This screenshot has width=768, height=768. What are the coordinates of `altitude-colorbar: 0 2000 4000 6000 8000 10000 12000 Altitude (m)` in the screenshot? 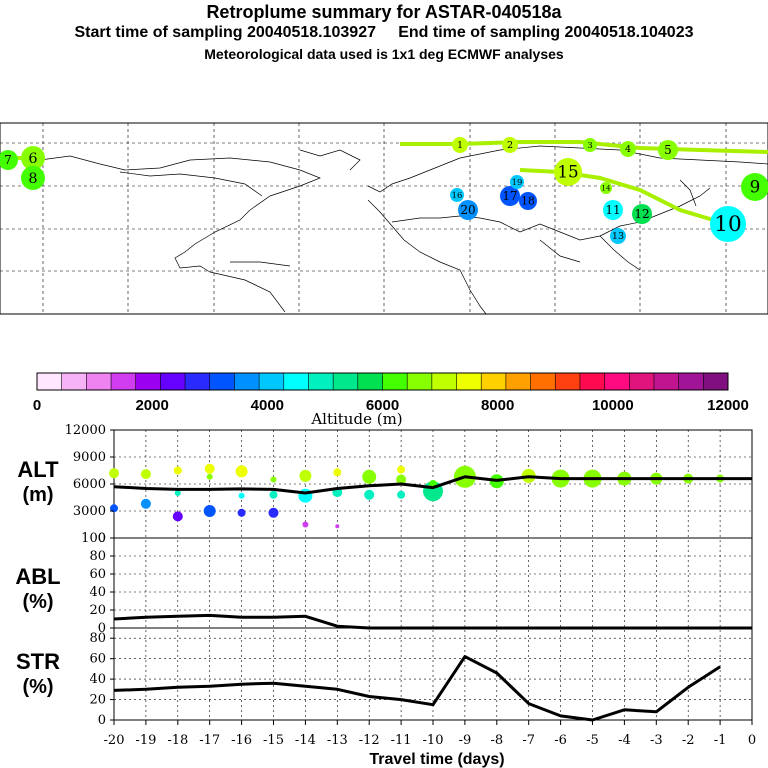 It's located at (391, 400).